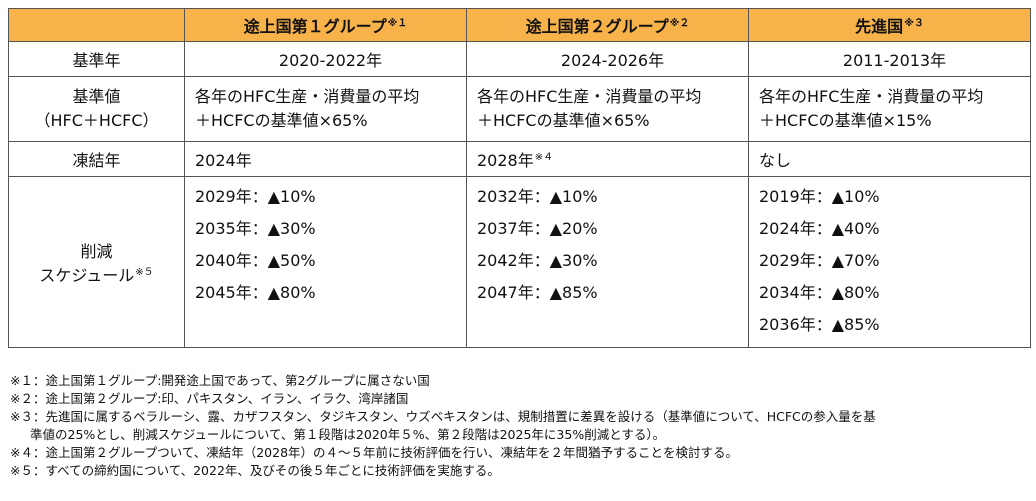 This screenshot has width=1036, height=501. I want to click on header-developed-mark: ※３, so click(914, 23).